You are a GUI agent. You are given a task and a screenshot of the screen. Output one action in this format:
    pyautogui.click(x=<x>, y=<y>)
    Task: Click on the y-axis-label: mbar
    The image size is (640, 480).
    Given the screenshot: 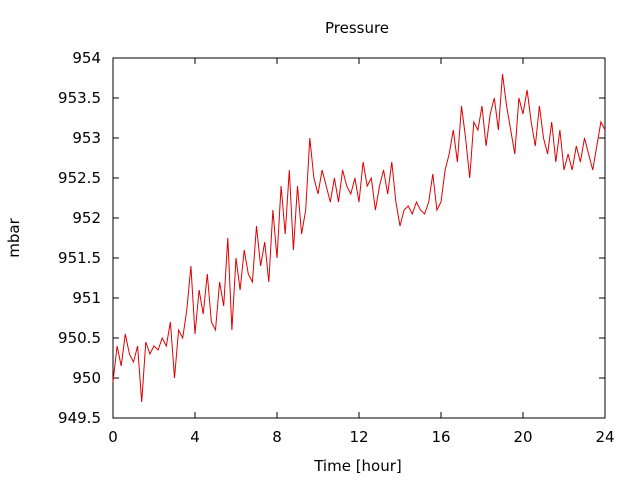 What is the action you would take?
    pyautogui.click(x=14, y=237)
    